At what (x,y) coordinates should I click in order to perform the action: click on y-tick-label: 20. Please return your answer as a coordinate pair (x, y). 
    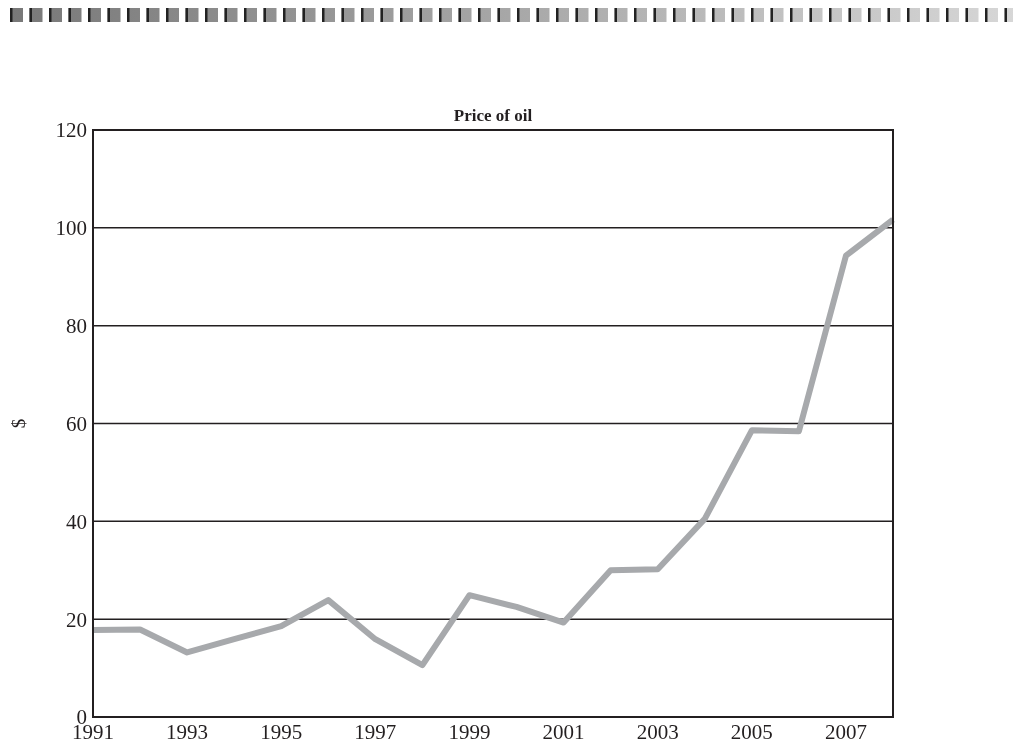
    Looking at the image, I should click on (76, 619).